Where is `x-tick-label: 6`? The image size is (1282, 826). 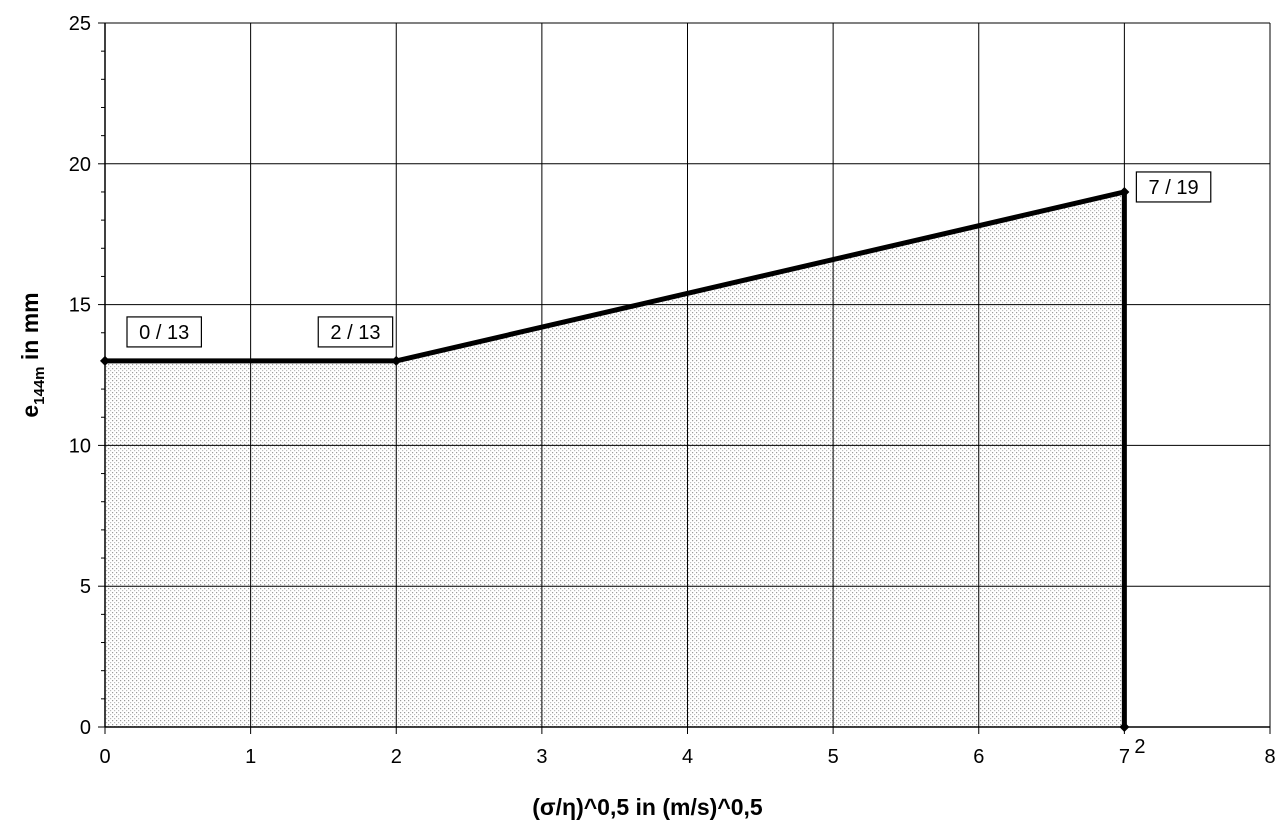
x-tick-label: 6 is located at coordinates (978, 757).